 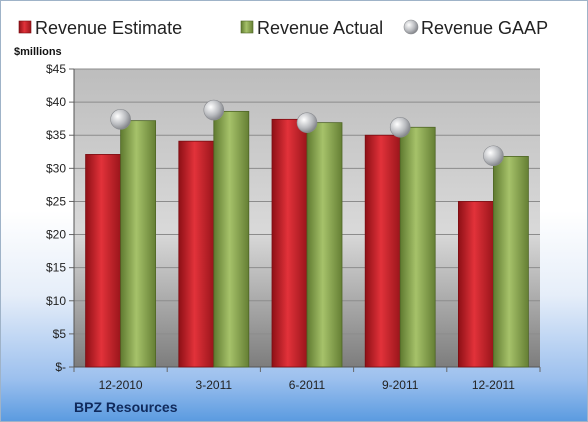 I want to click on company-name: BPZ Resources, so click(x=126, y=407).